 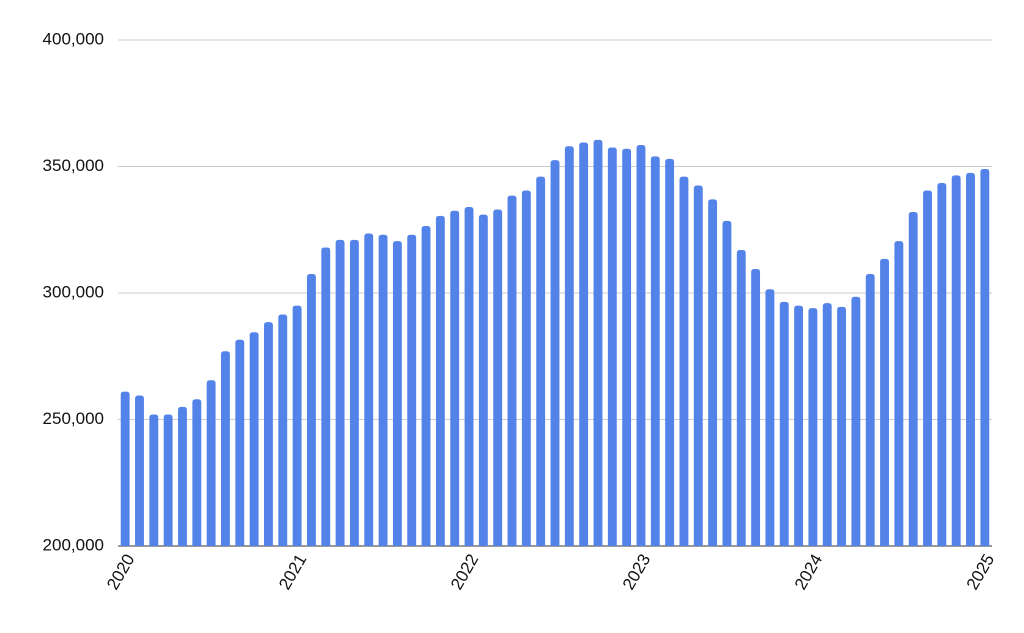 What do you see at coordinates (73, 544) in the screenshot?
I see `y-tick-label: 200,000` at bounding box center [73, 544].